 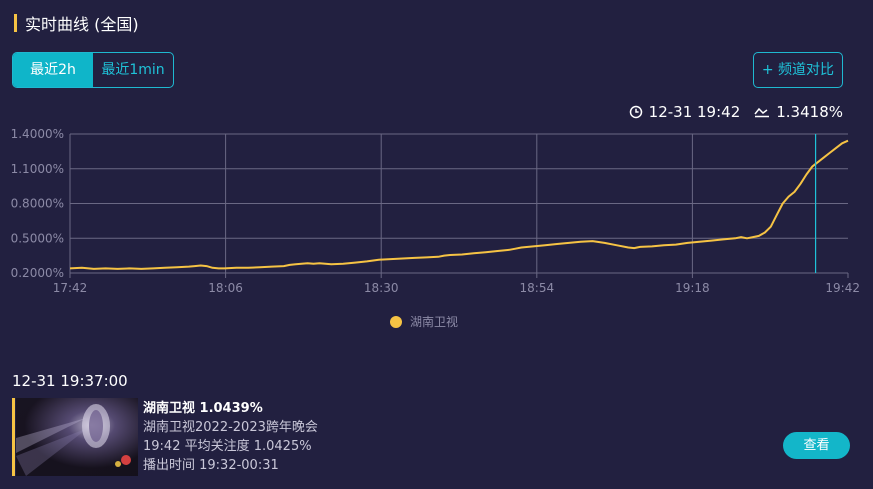 What do you see at coordinates (211, 465) in the screenshot?
I see `air-time: 播出时间 19:32-00:31` at bounding box center [211, 465].